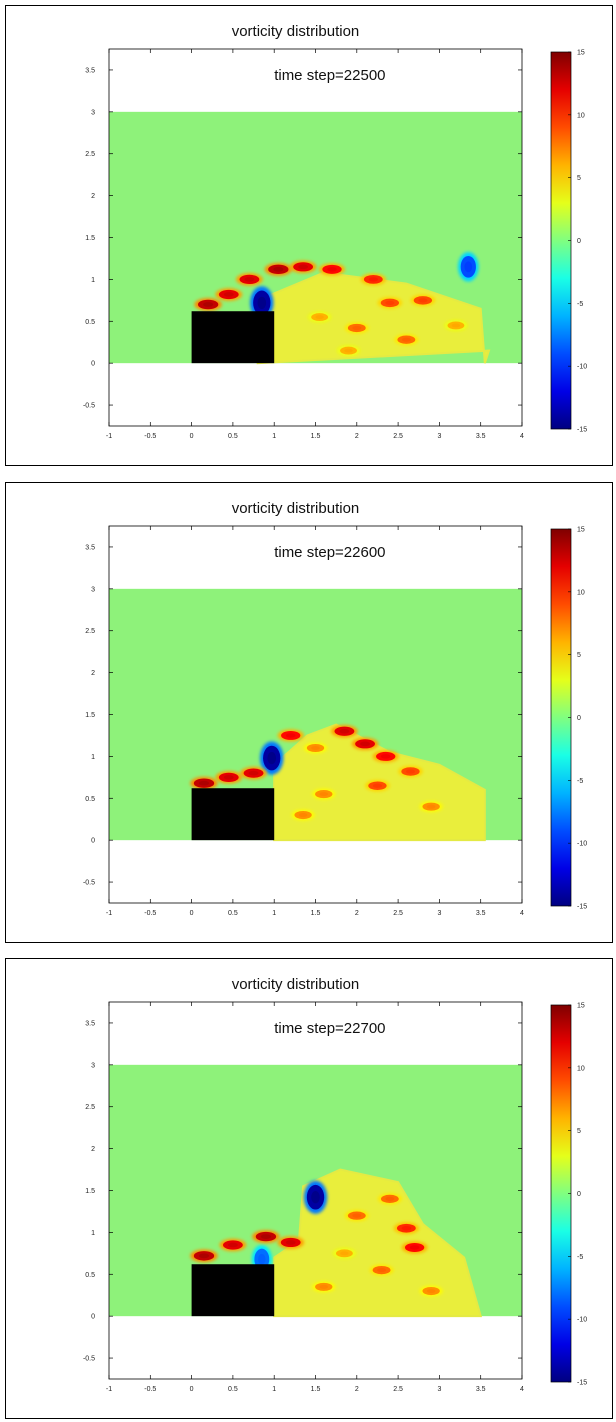 The image size is (616, 1422). I want to click on x-tick-label: 3, so click(439, 913).